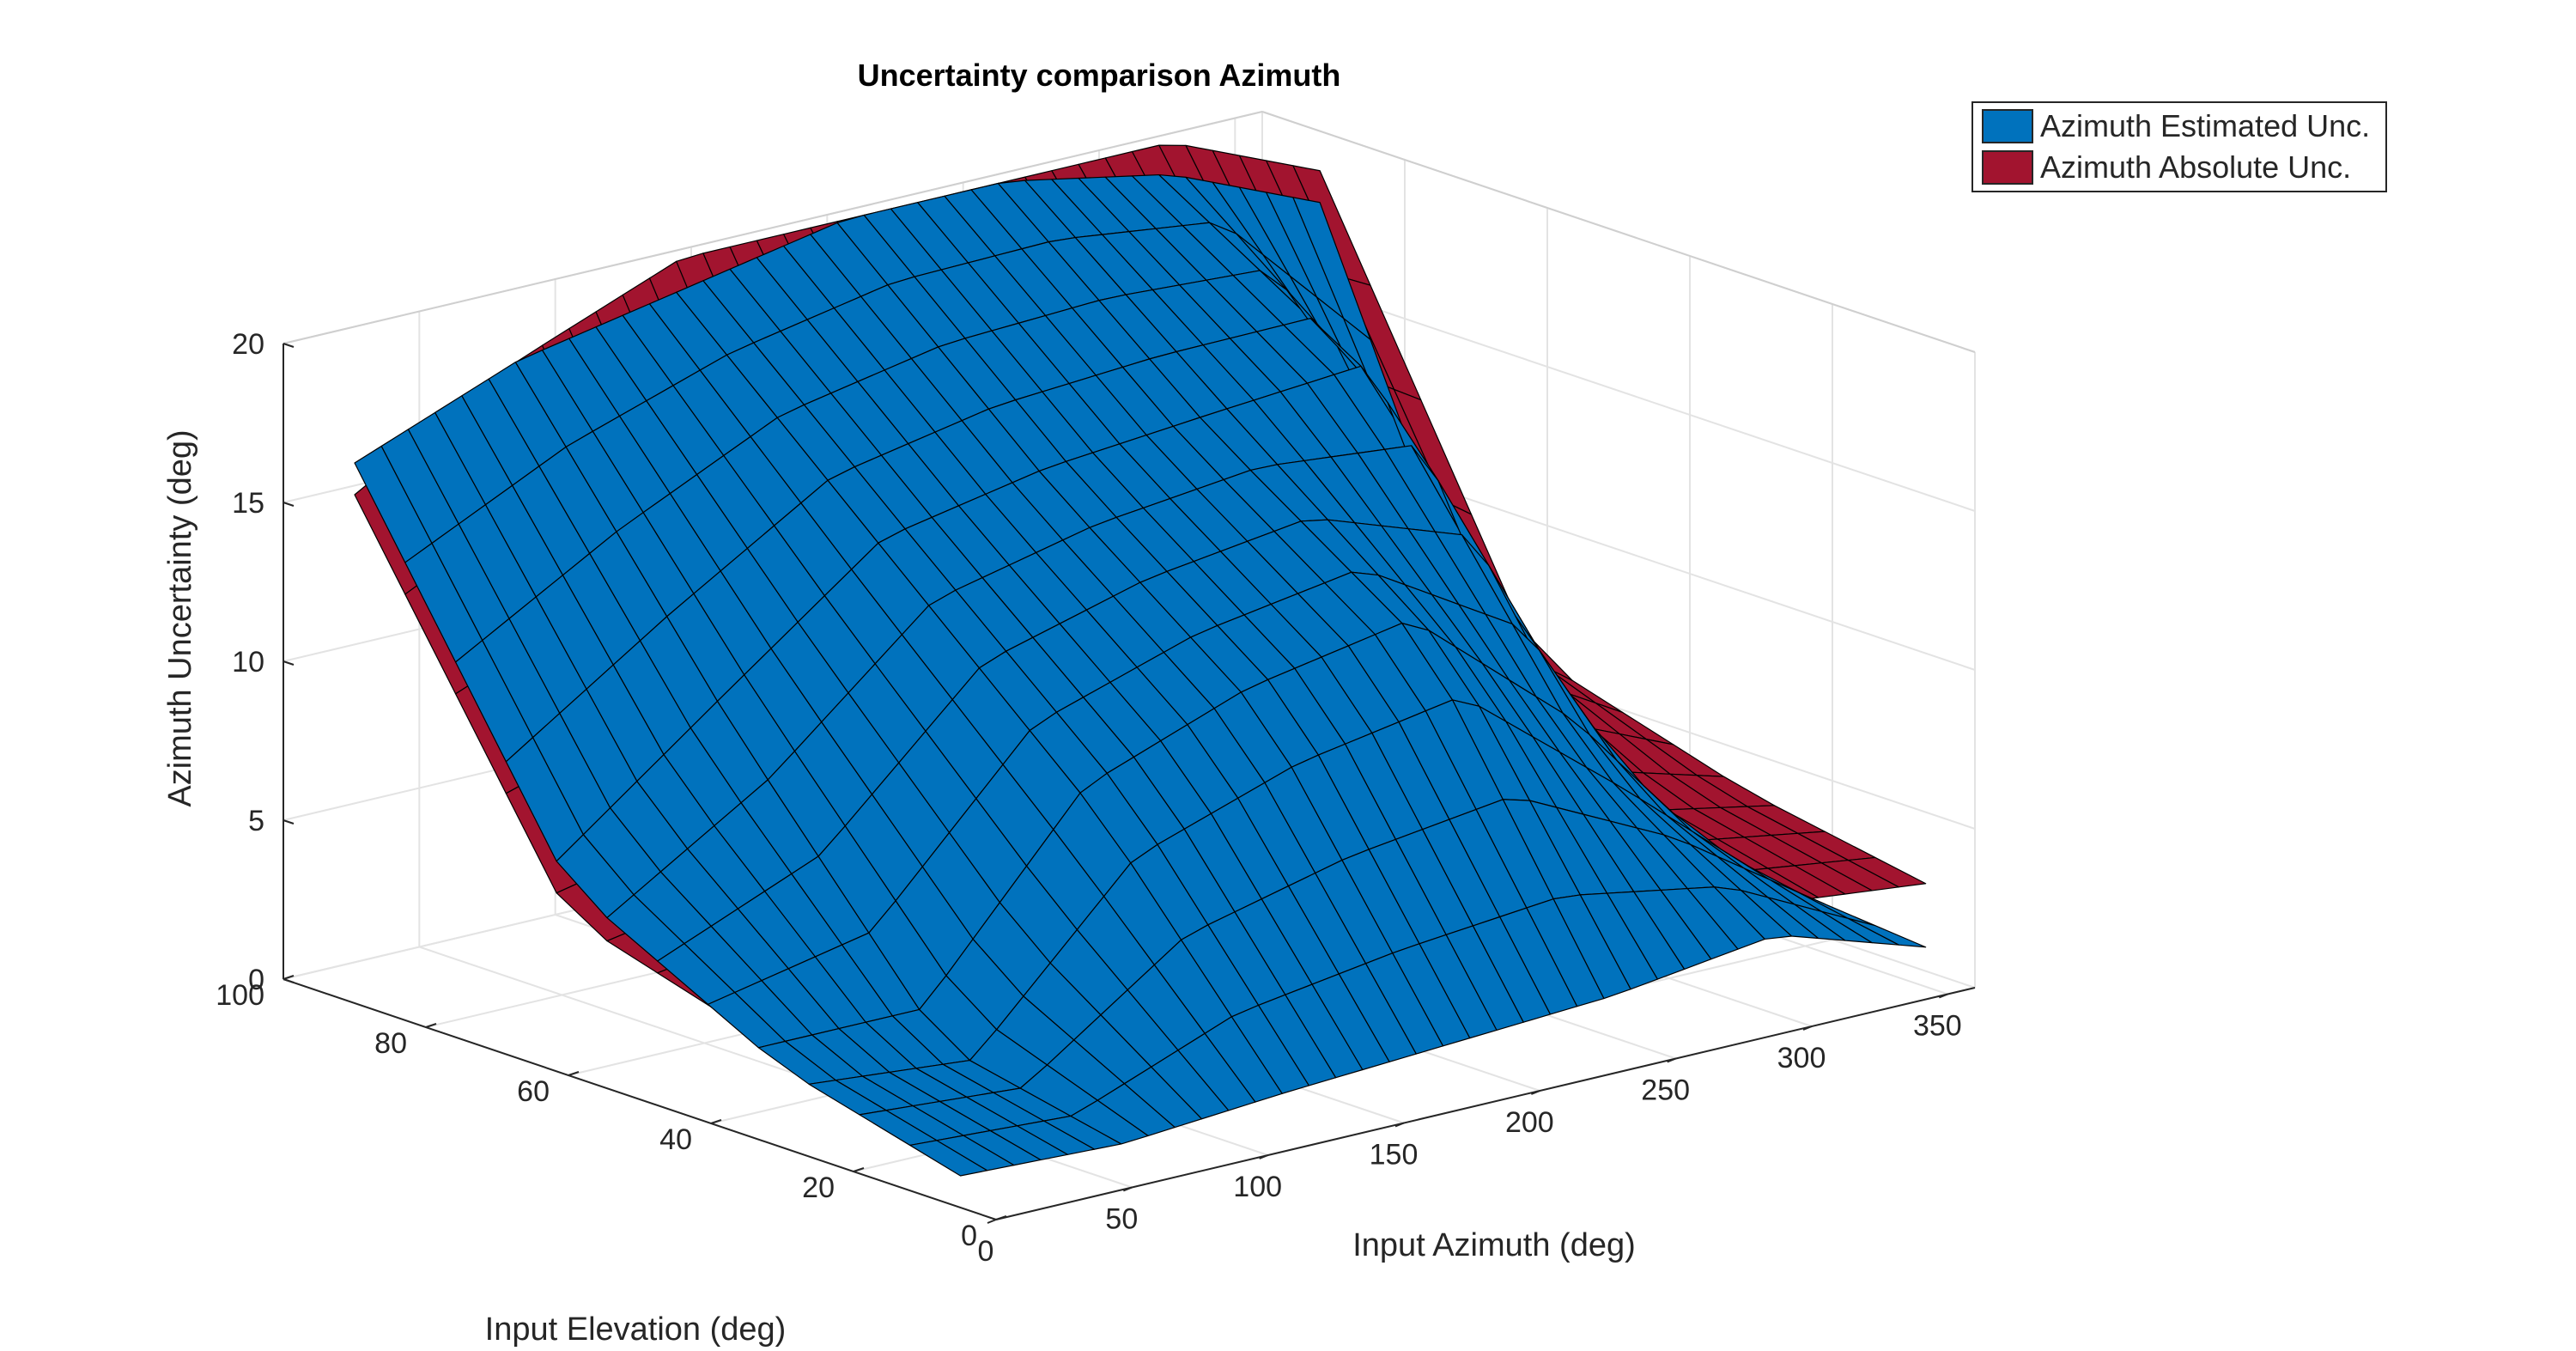 Image resolution: width=2576 pixels, height=1351 pixels. I want to click on x-tick-label: 0, so click(986, 1251).